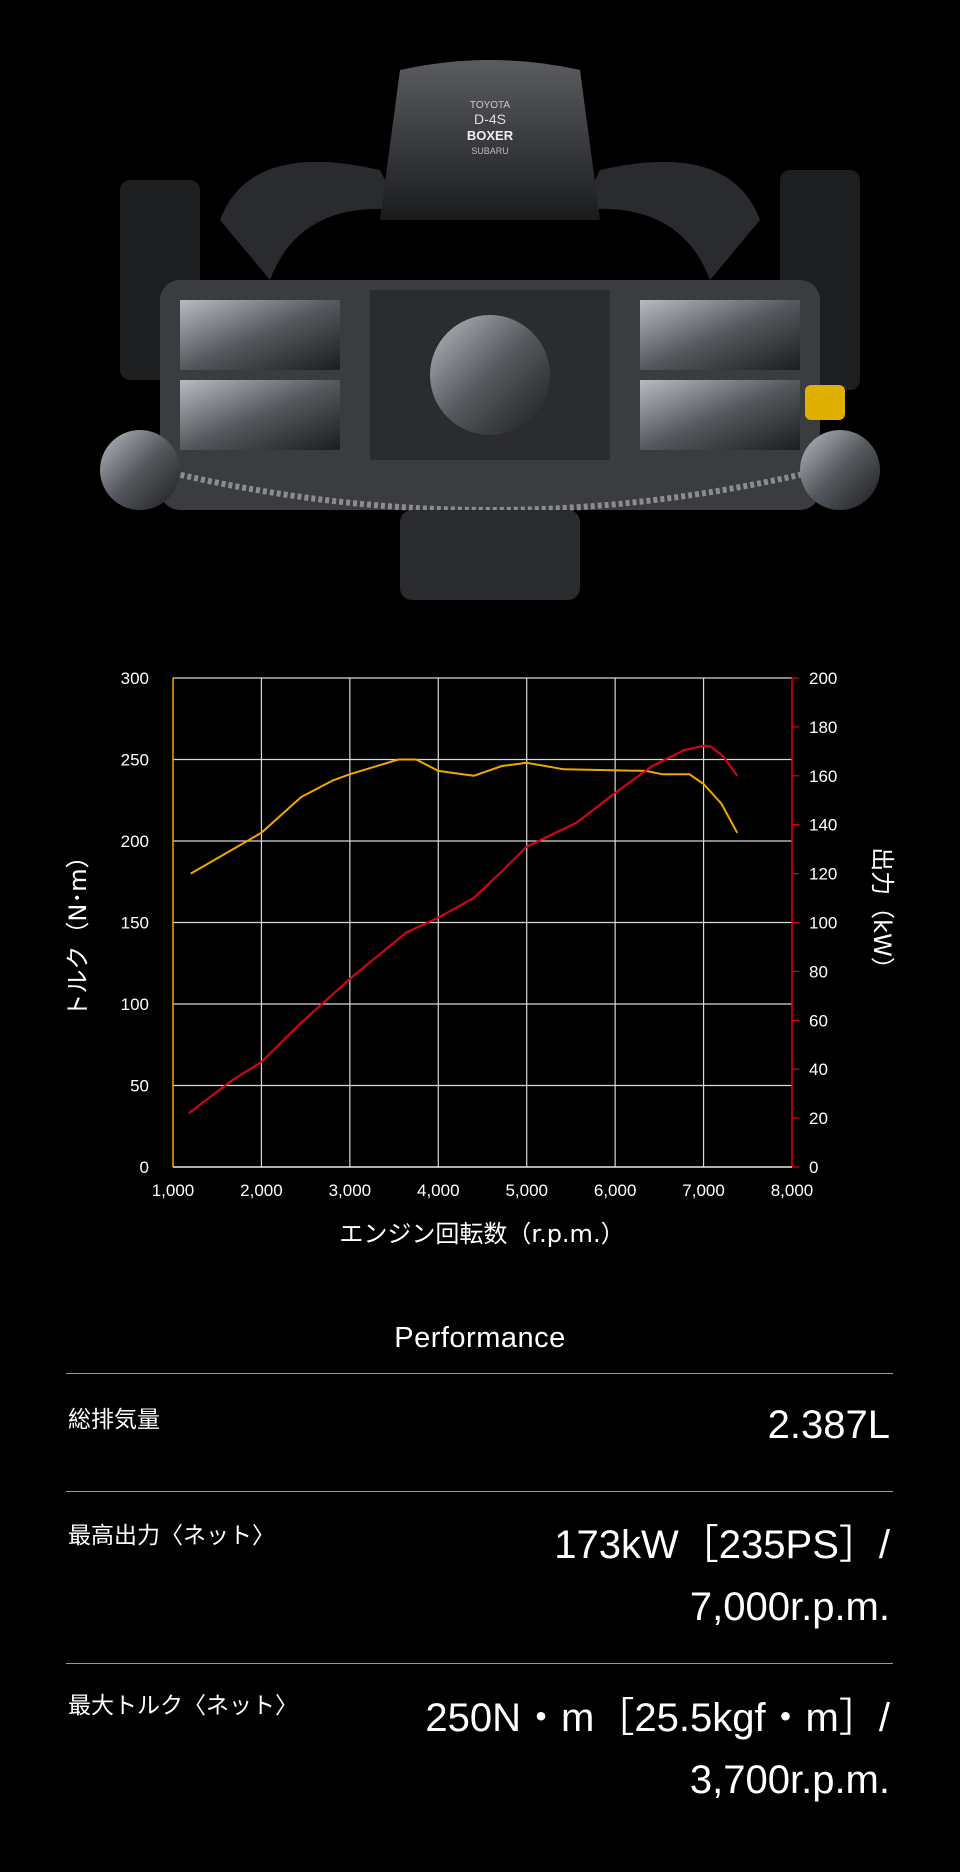  What do you see at coordinates (464, 816) in the screenshot?
I see `torque-curve` at bounding box center [464, 816].